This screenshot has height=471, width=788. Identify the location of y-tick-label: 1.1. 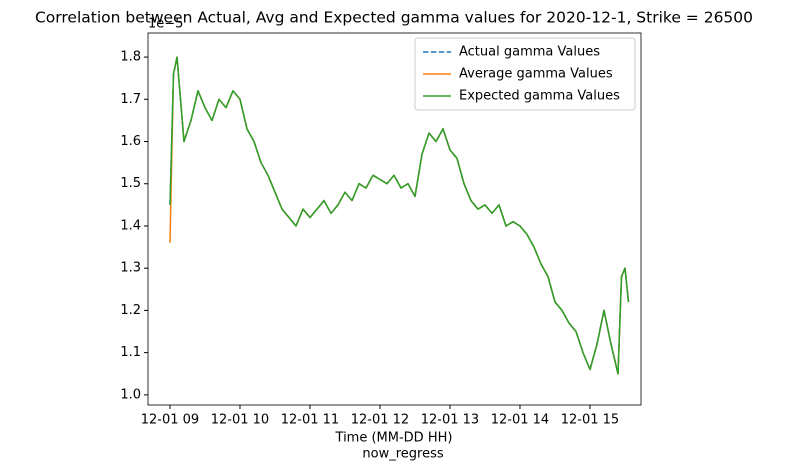
(130, 352).